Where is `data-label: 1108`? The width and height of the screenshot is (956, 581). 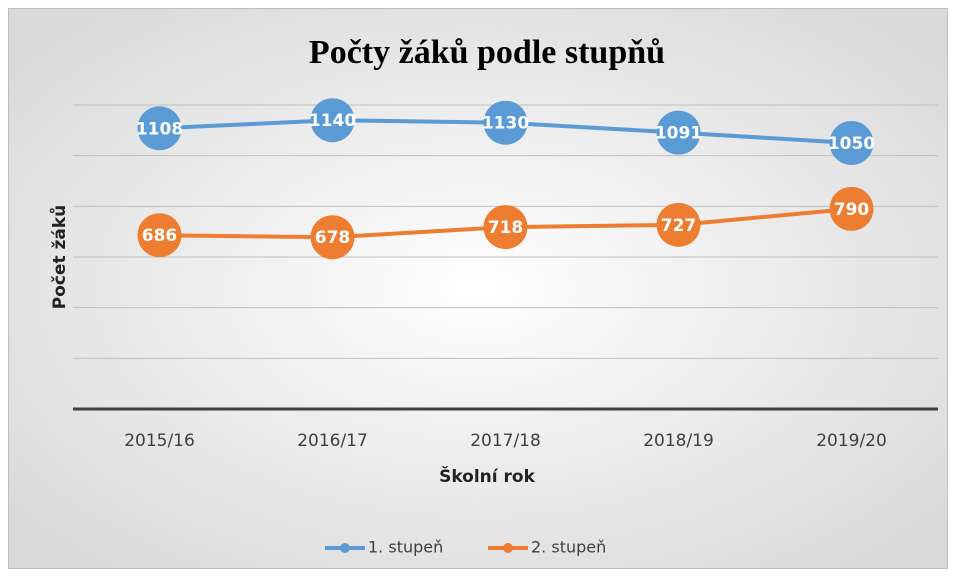
data-label: 1108 is located at coordinates (159, 129).